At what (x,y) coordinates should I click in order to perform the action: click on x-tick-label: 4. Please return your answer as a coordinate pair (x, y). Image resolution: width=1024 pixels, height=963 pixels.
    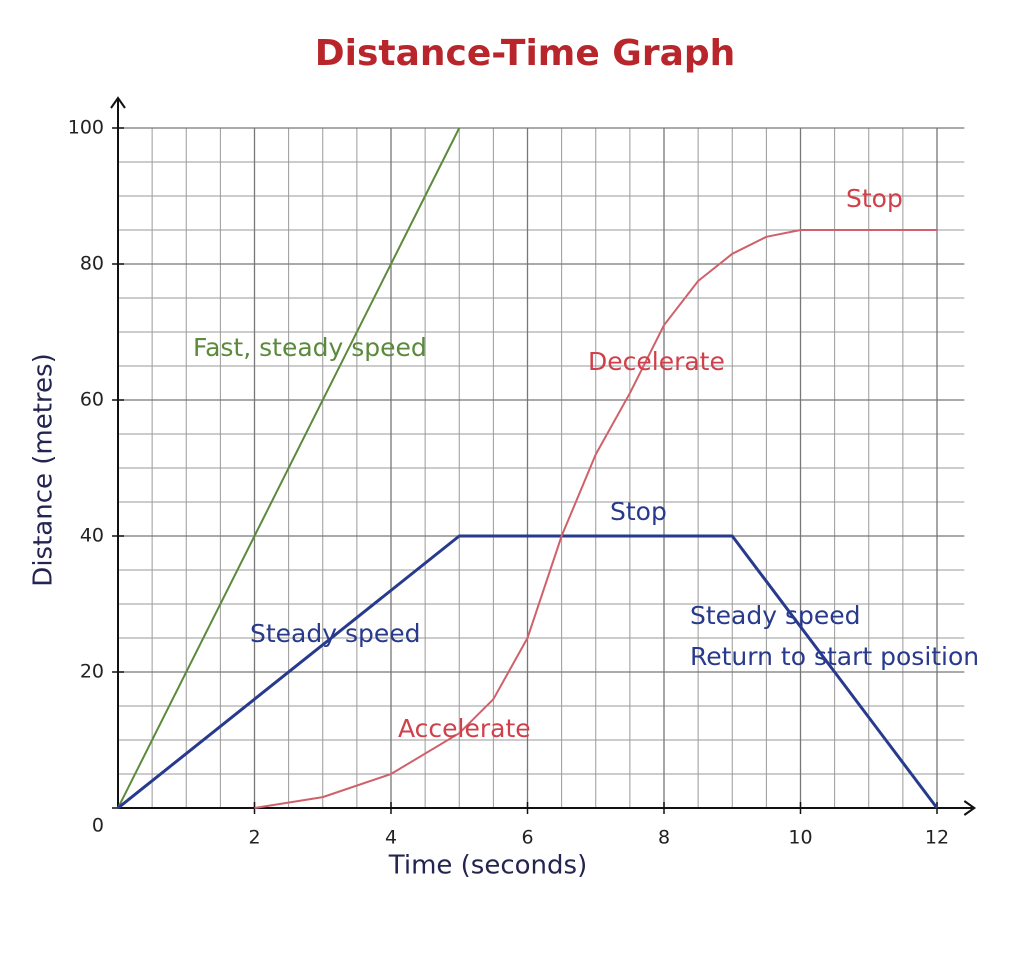
    Looking at the image, I should click on (391, 838).